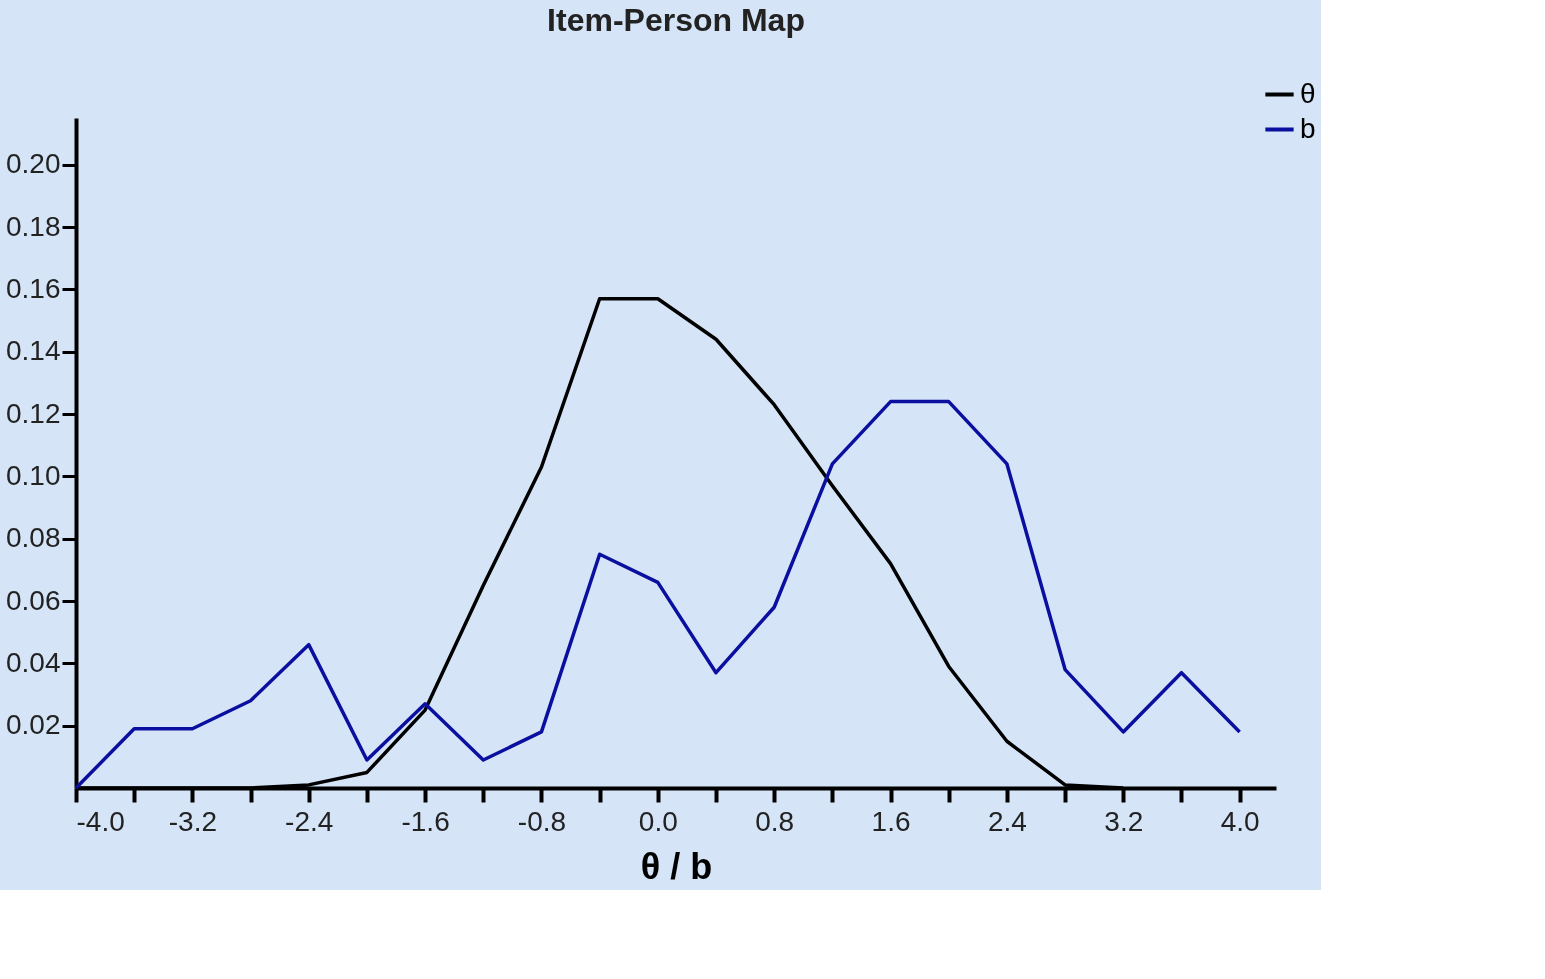 The width and height of the screenshot is (1545, 979). I want to click on y-tick-label: 0.12, so click(33, 413).